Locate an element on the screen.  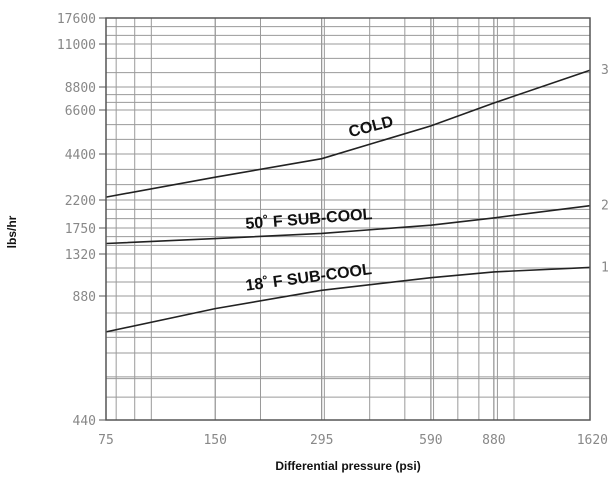
x-tick-label: 150 is located at coordinates (214, 440).